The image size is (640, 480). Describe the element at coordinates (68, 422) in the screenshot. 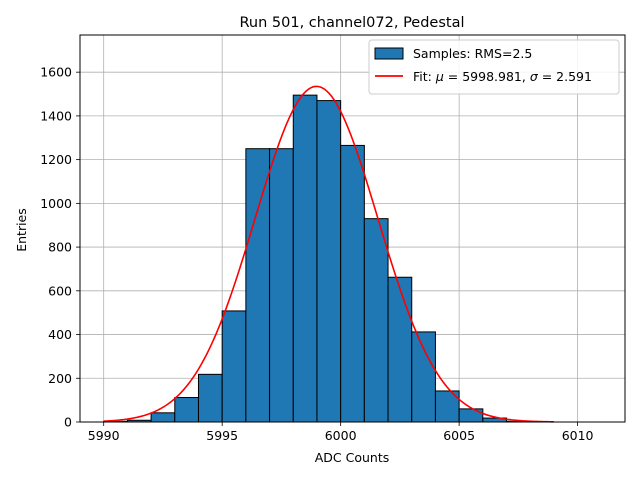

I see `y-tick-label: 0` at that location.